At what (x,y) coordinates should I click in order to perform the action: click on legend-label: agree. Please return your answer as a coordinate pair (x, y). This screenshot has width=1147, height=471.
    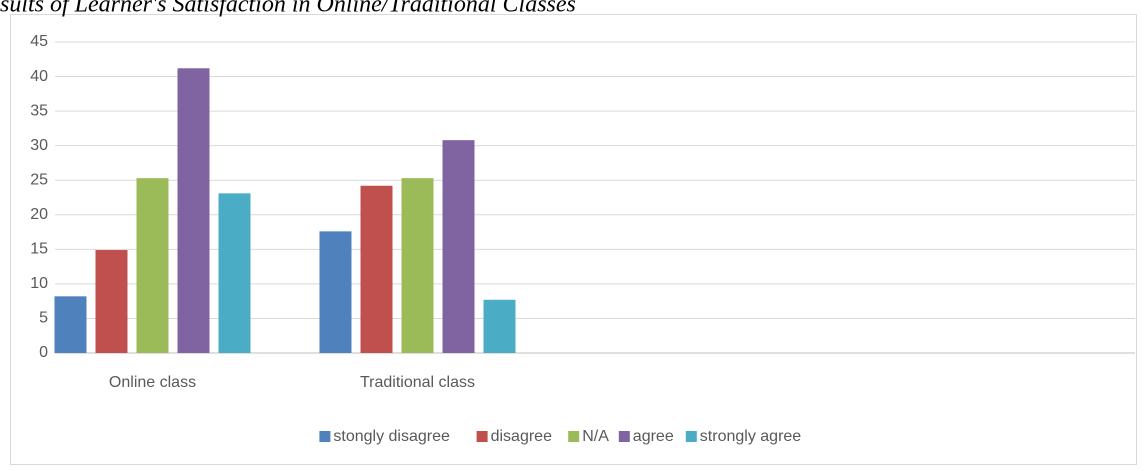
    Looking at the image, I should click on (653, 436).